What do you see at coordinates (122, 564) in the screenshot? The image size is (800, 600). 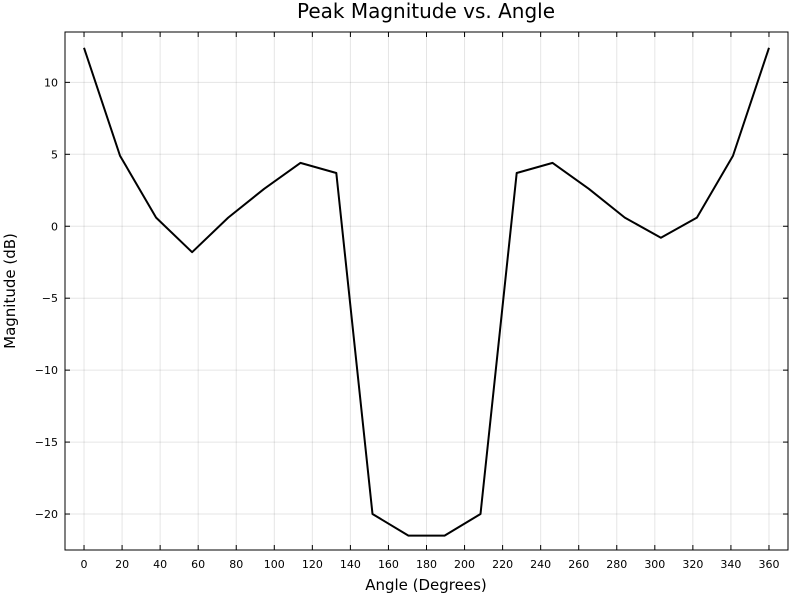 I see `x-tick-label: 20` at bounding box center [122, 564].